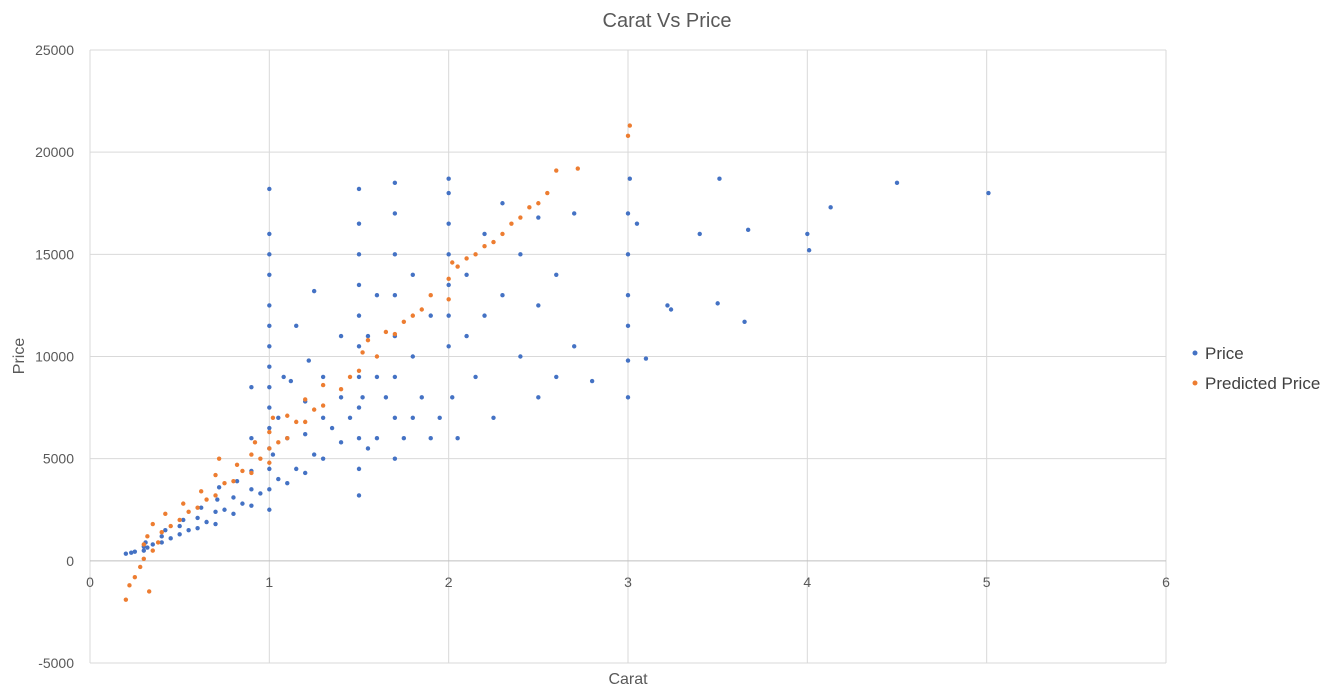  Describe the element at coordinates (1256, 368) in the screenshot. I see `legend: Price Predicted Price` at that location.